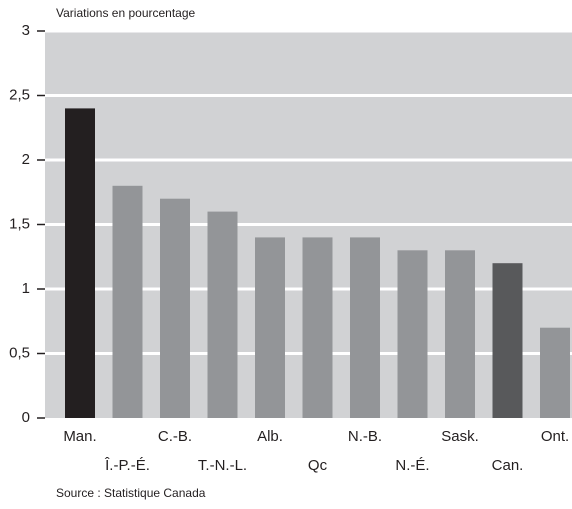  What do you see at coordinates (175, 436) in the screenshot?
I see `x-tick-label: C.-B.` at bounding box center [175, 436].